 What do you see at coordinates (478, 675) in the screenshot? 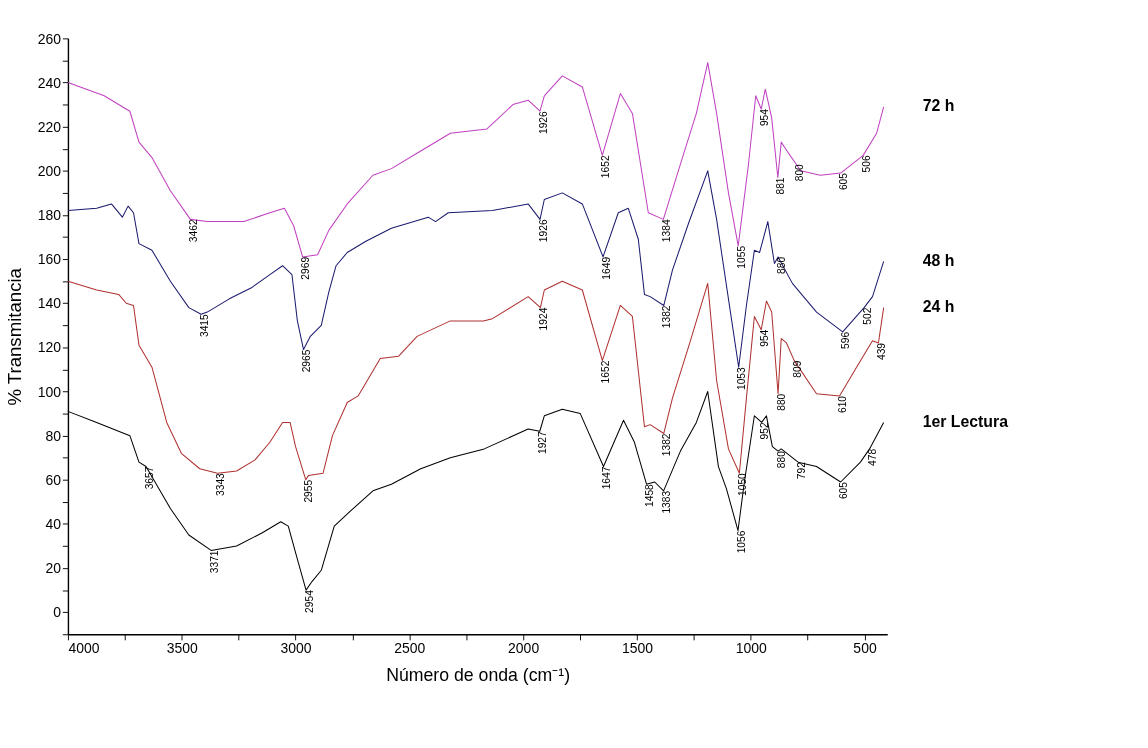
I see `x-axis-title: Número de onda (cm⁻¹)` at bounding box center [478, 675].